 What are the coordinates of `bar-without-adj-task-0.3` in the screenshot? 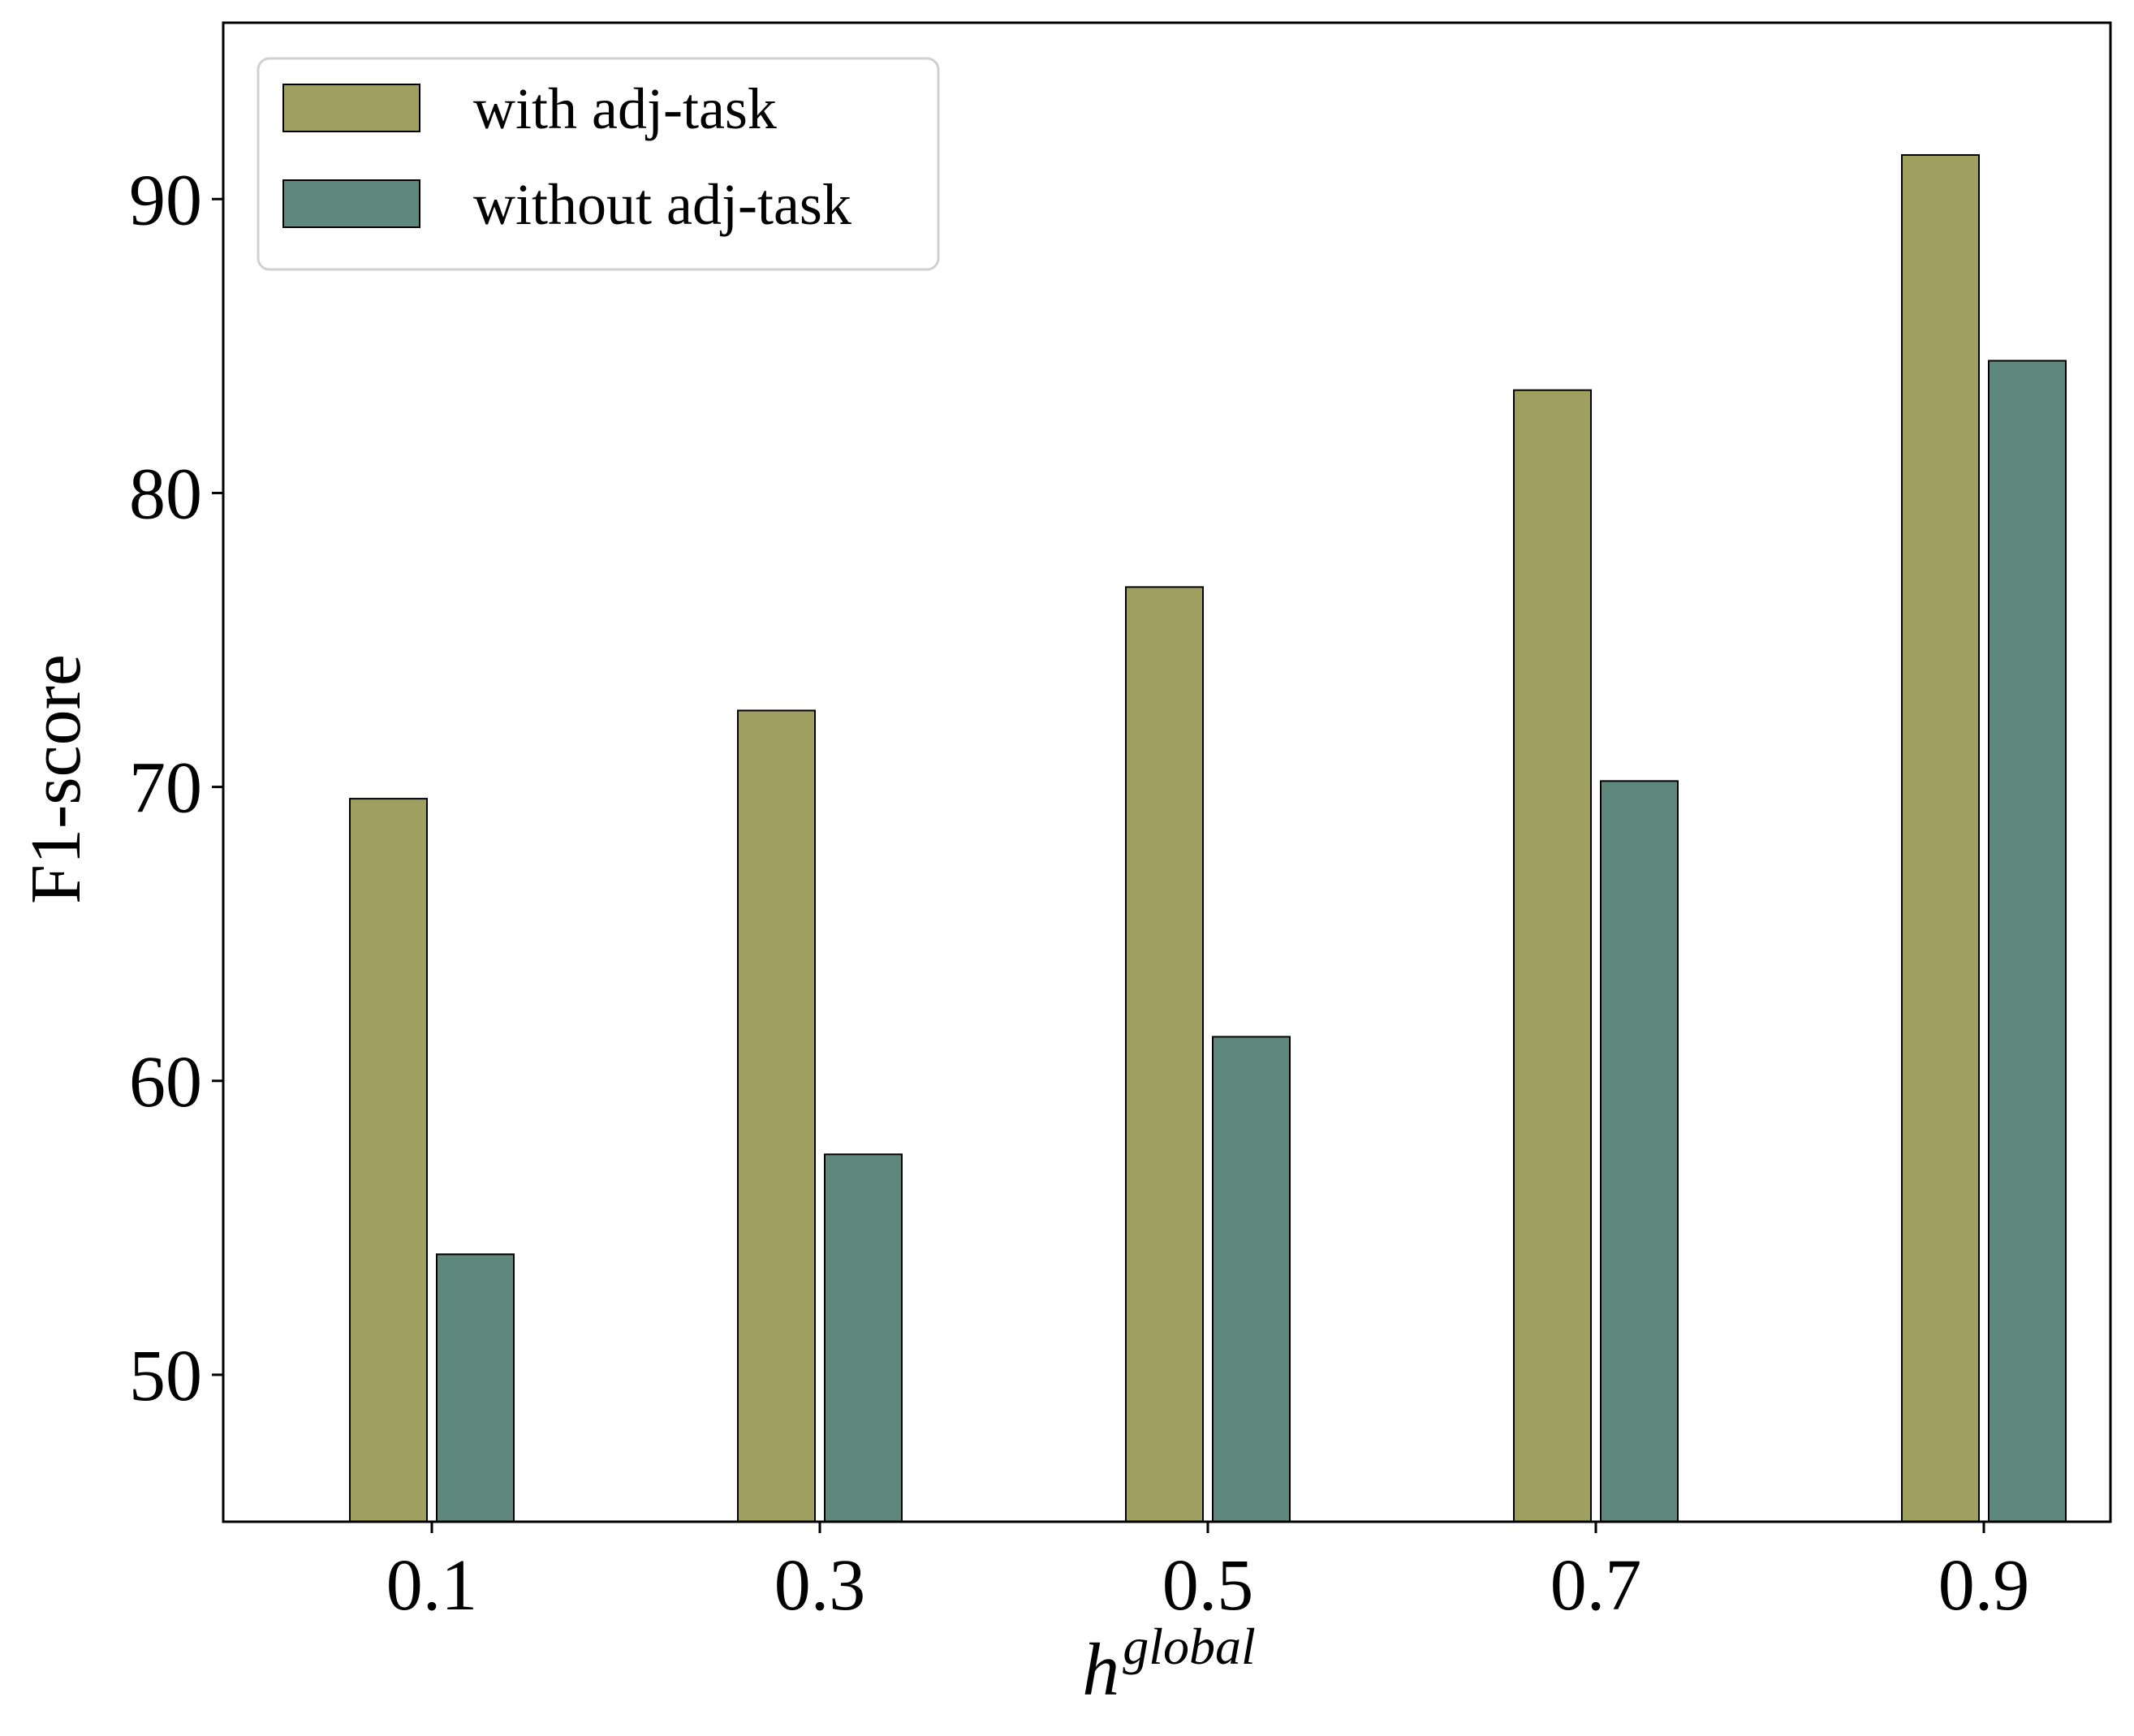 It's located at (864, 1338).